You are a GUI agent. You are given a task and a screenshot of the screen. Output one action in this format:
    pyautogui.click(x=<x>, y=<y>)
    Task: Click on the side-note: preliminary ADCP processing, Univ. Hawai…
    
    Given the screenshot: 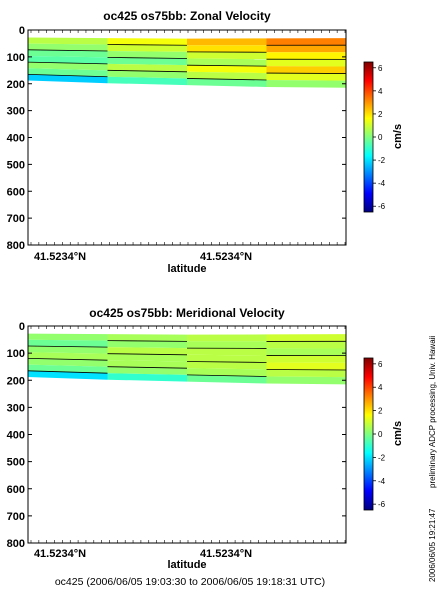 What is the action you would take?
    pyautogui.click(x=432, y=412)
    